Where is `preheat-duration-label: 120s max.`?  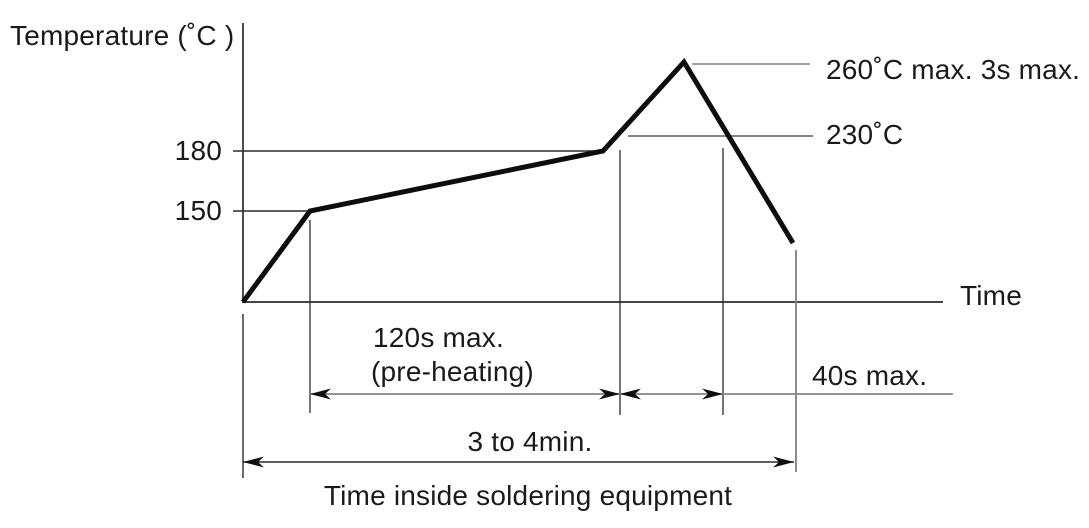 preheat-duration-label: 120s max. is located at coordinates (438, 337).